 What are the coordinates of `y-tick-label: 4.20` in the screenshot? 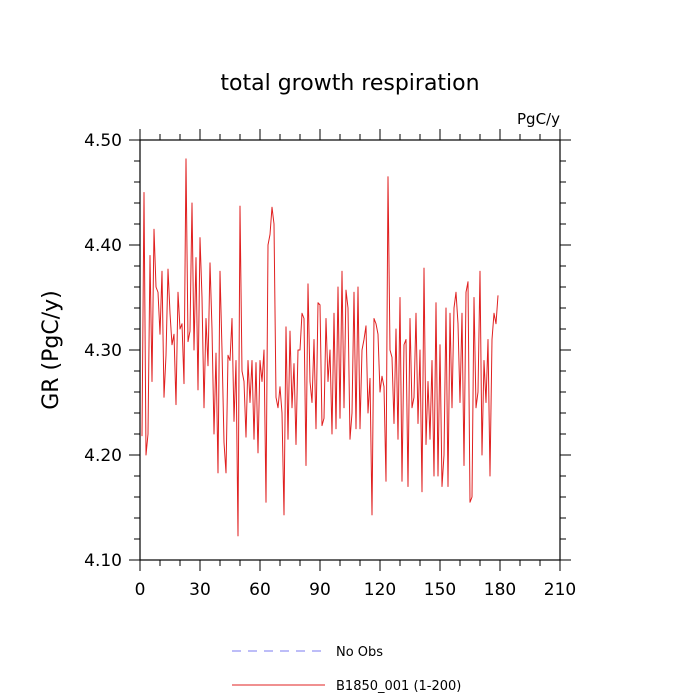 It's located at (103, 456).